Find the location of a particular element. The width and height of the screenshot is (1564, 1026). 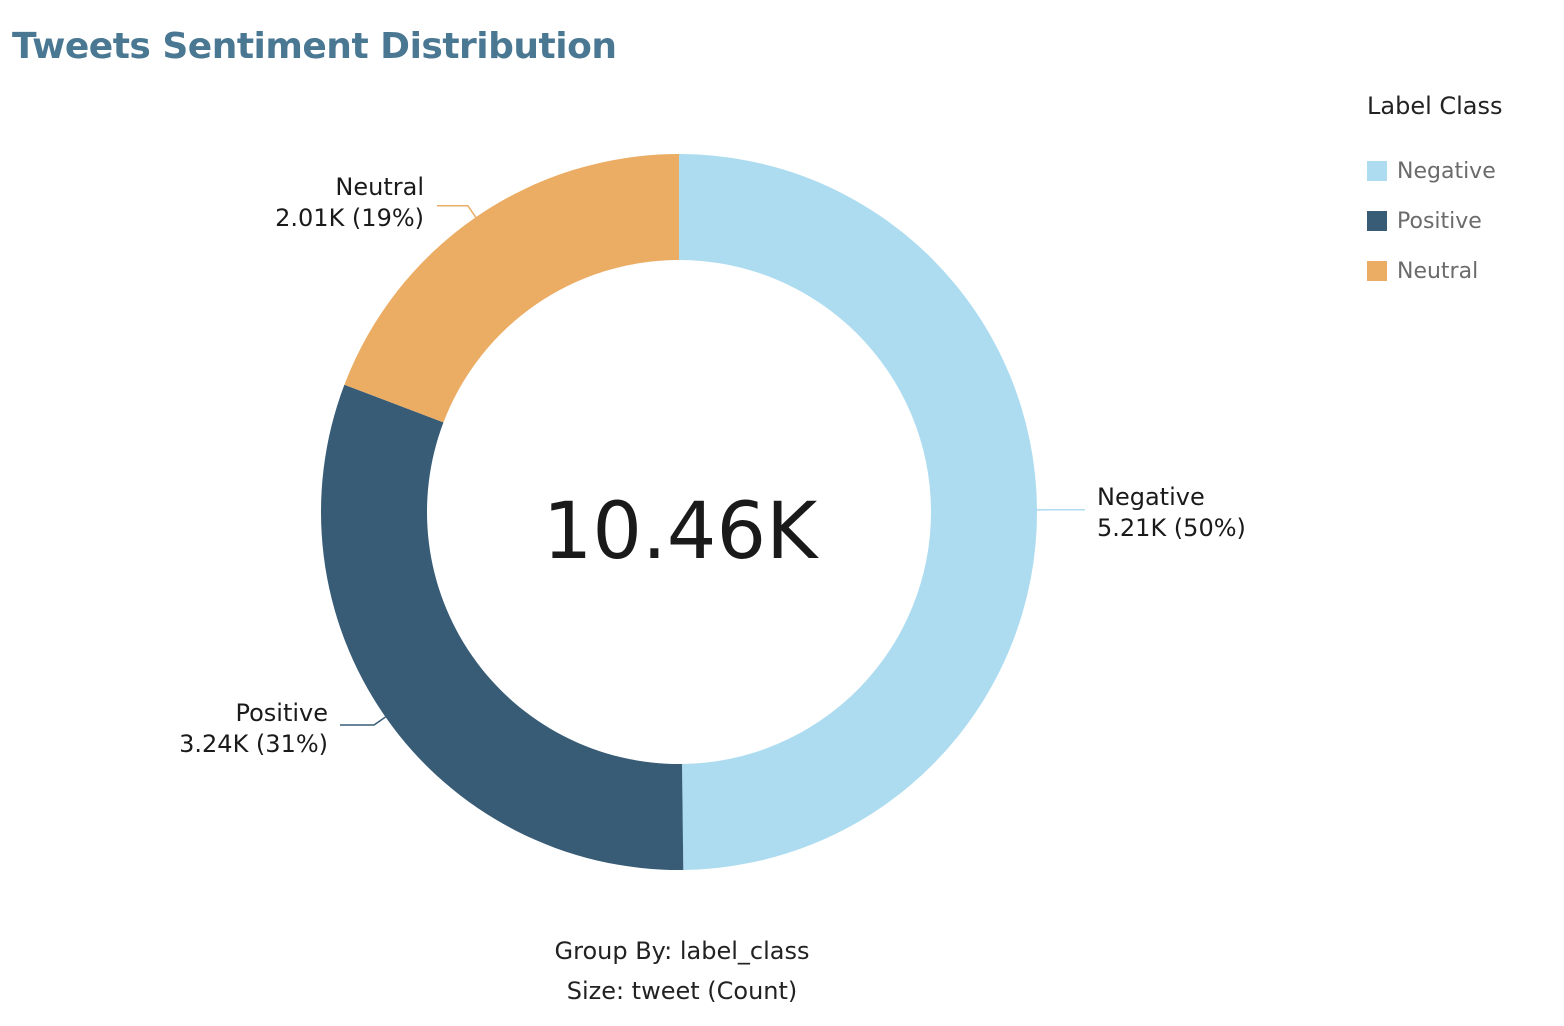

legend-item-positive: Positive is located at coordinates (1462, 221).